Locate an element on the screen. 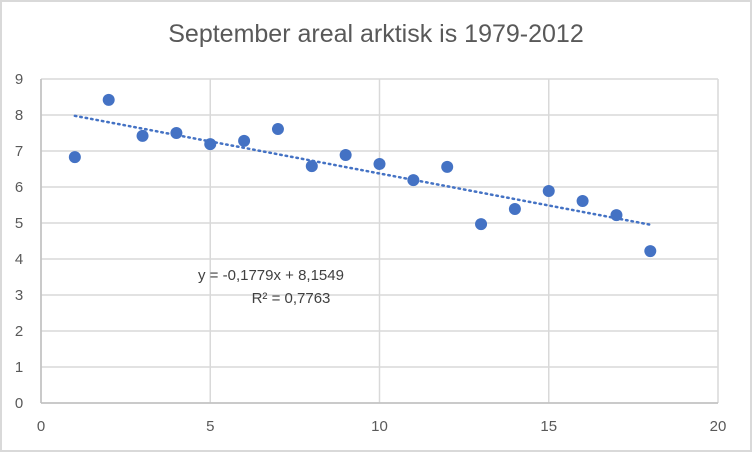 This screenshot has height=452, width=752. y-axis-tick-labels: 0 1 2 3 4 5 6 7 8 9 is located at coordinates (19, 241).